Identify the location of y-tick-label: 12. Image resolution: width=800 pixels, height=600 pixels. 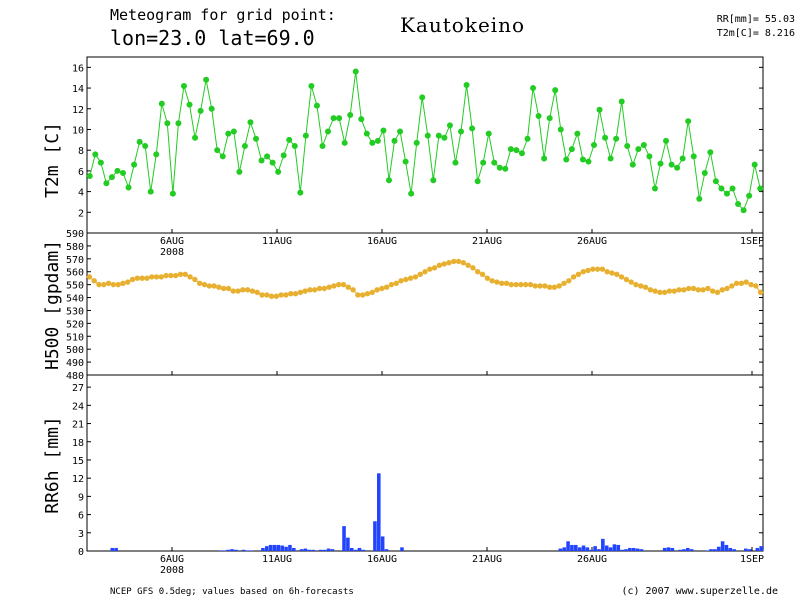
(78, 479).